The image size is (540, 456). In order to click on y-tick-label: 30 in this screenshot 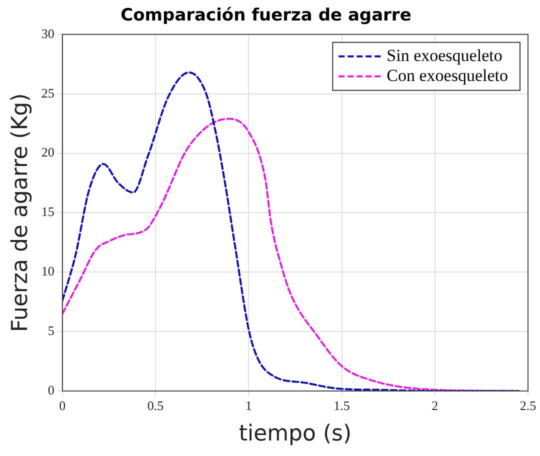, I will do `click(47, 33)`.